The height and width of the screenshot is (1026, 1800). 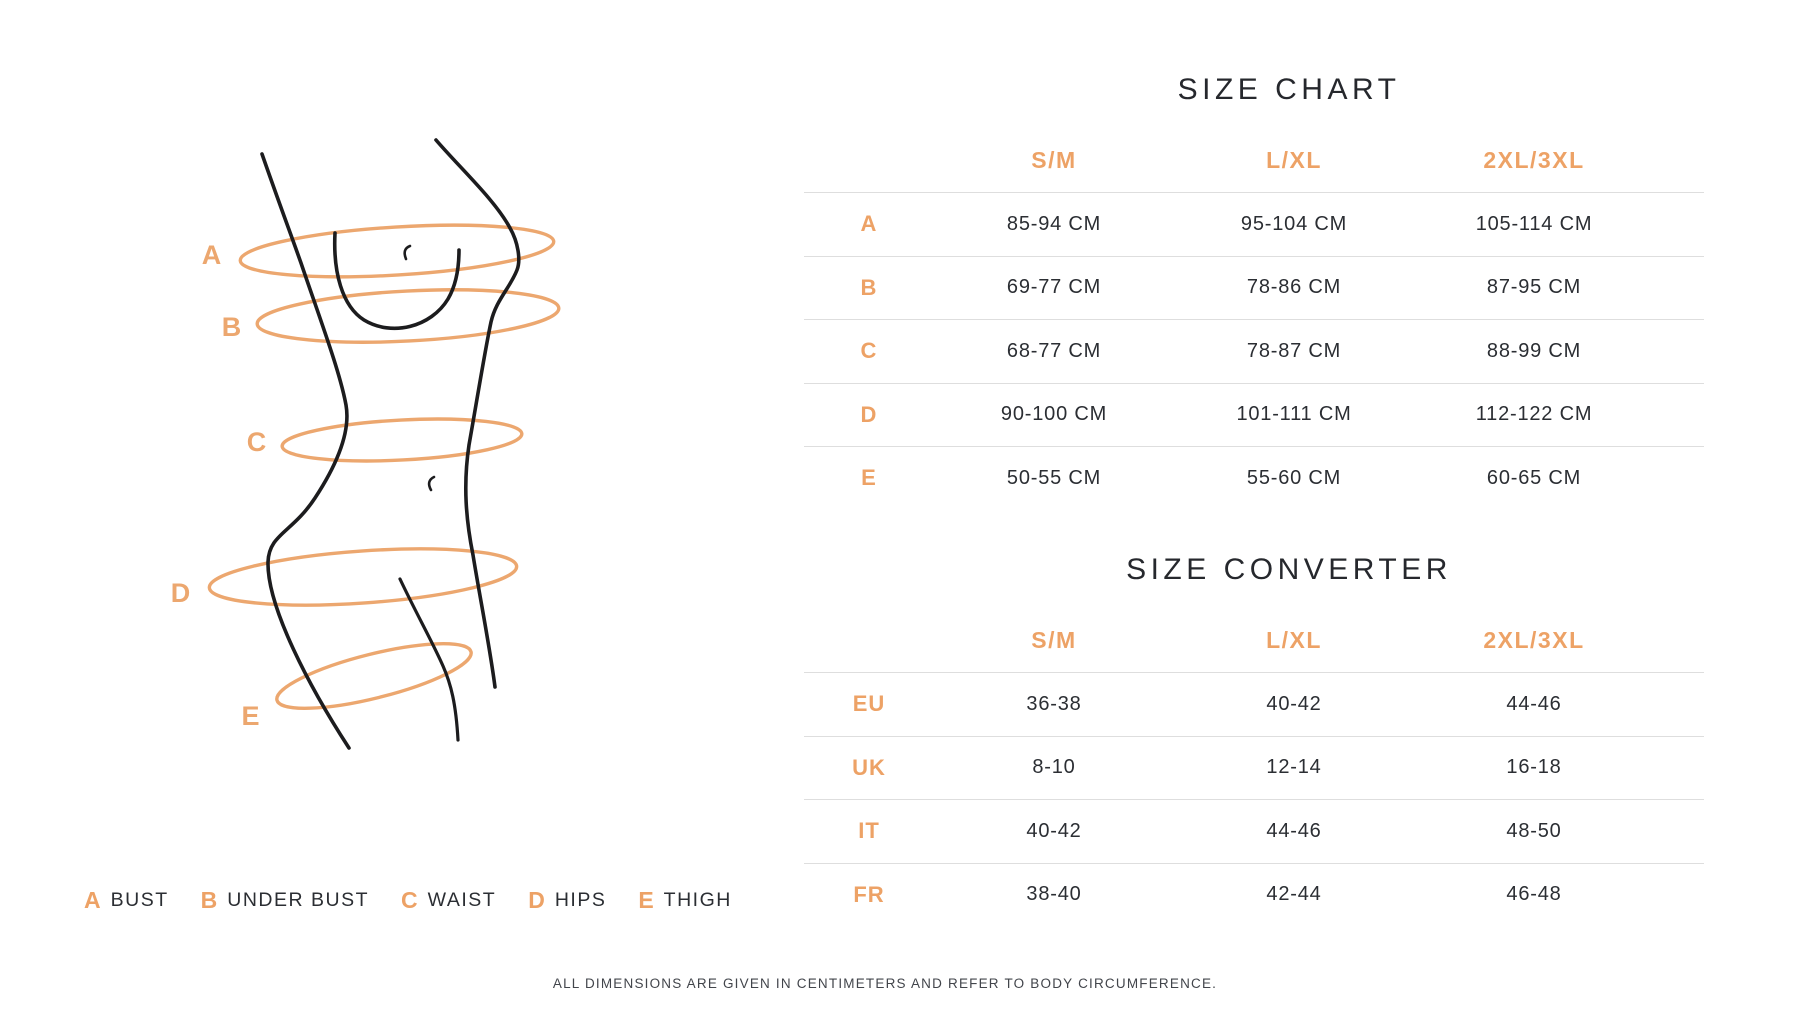 I want to click on hips-ellipse, so click(x=363, y=577).